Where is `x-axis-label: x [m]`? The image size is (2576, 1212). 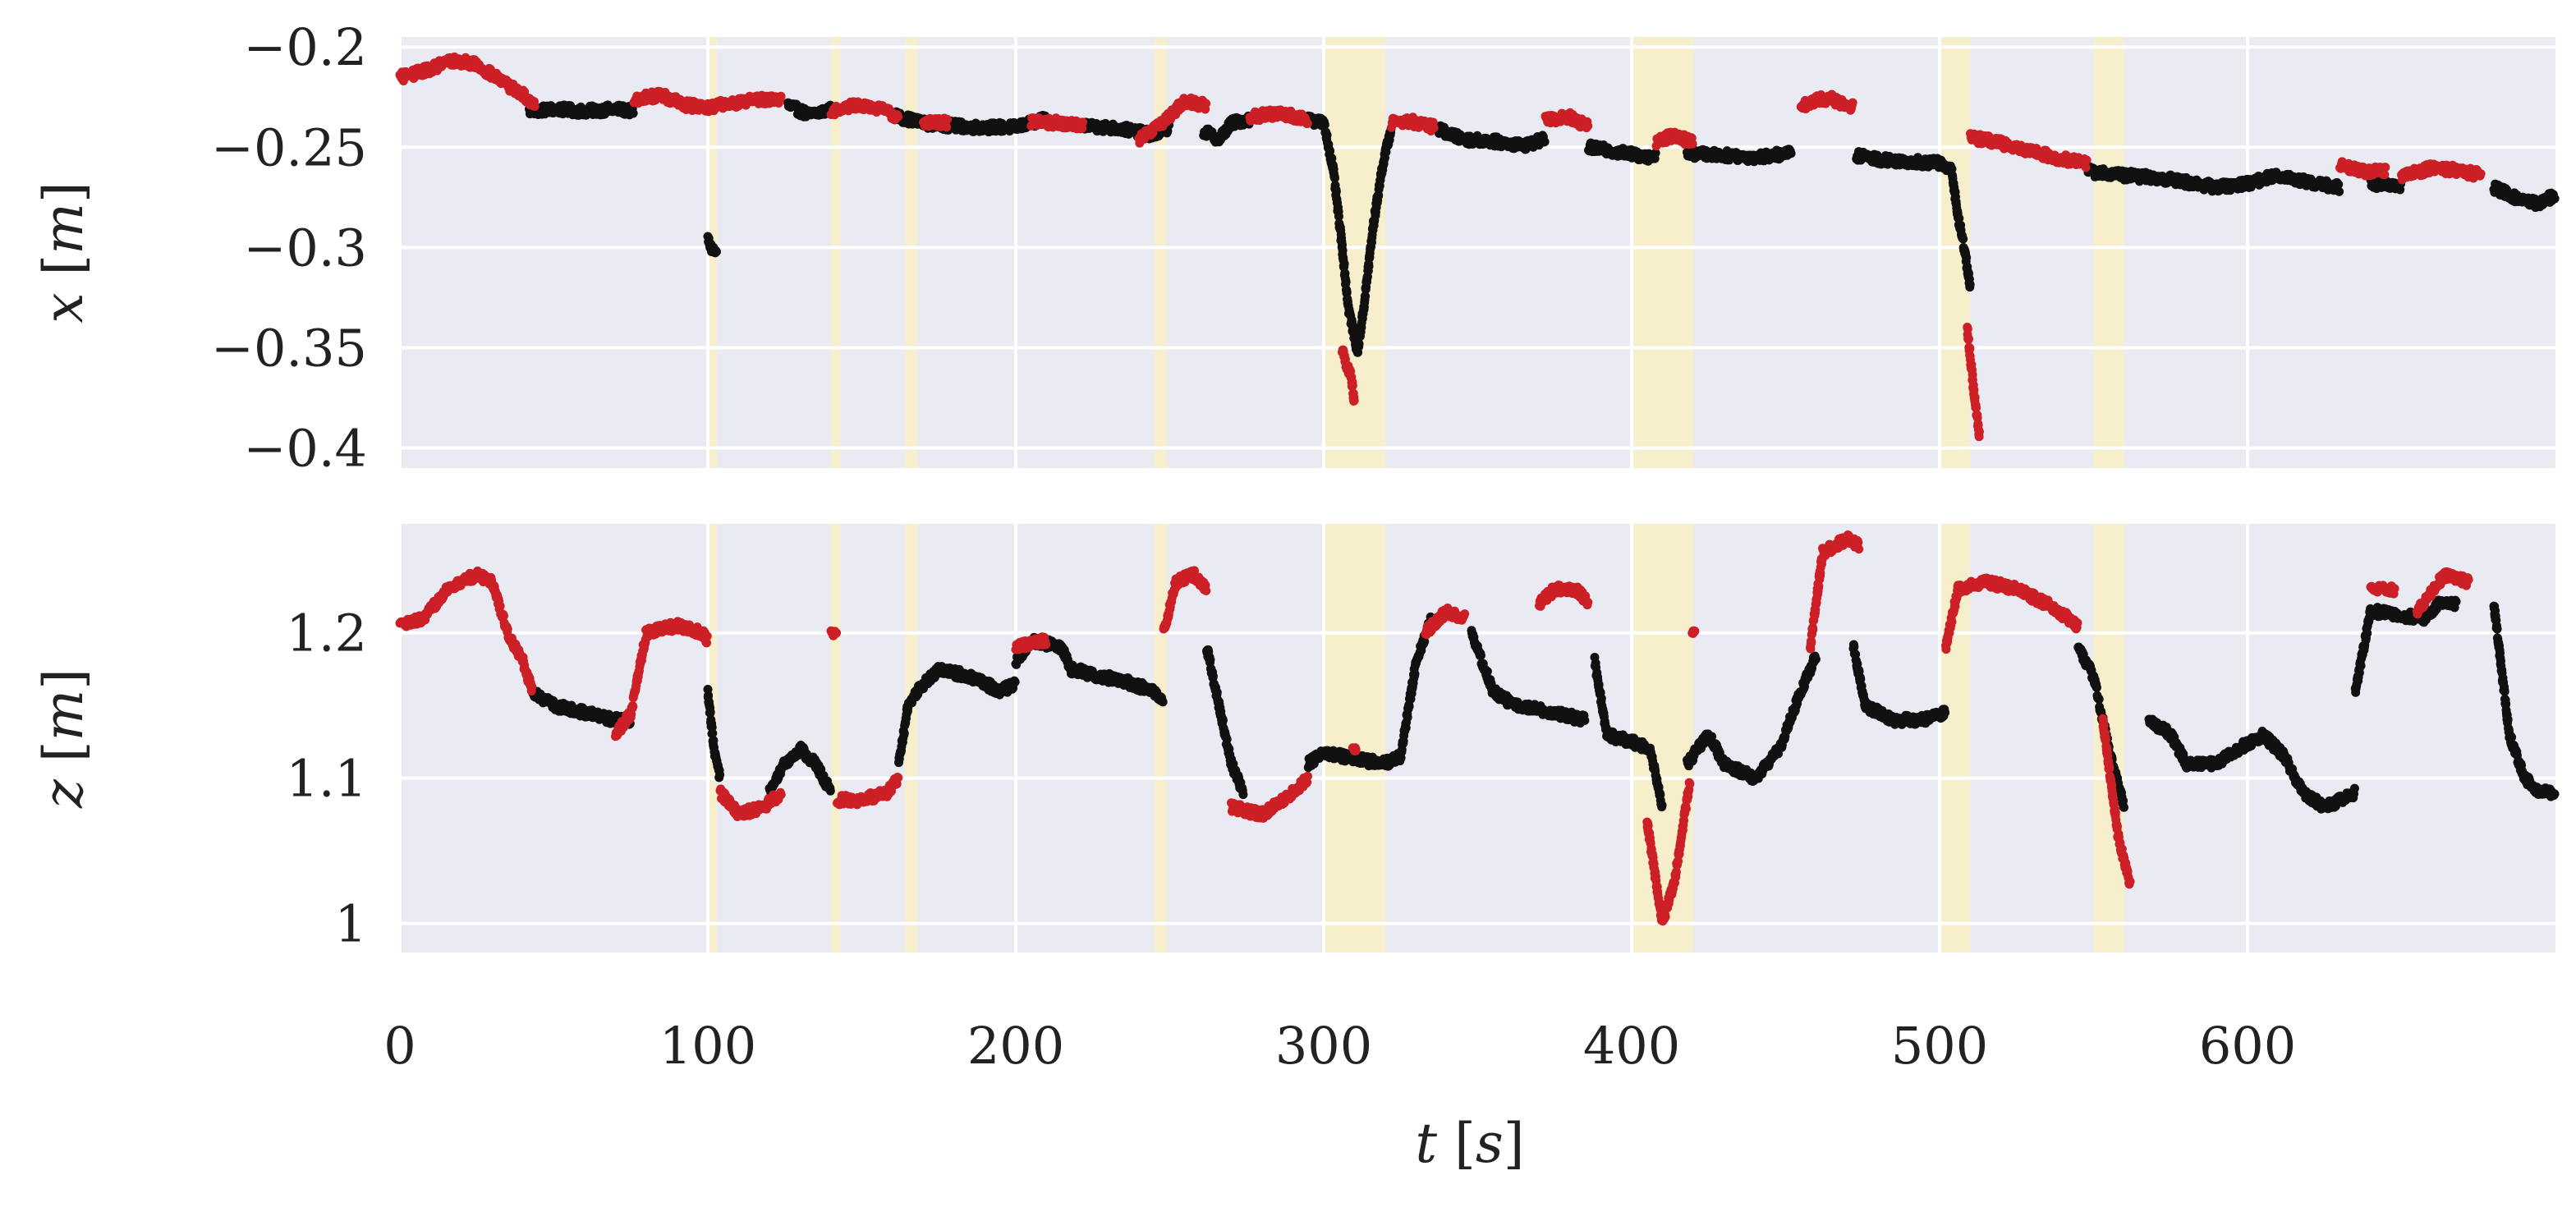
x-axis-label: x [m] is located at coordinates (63, 252).